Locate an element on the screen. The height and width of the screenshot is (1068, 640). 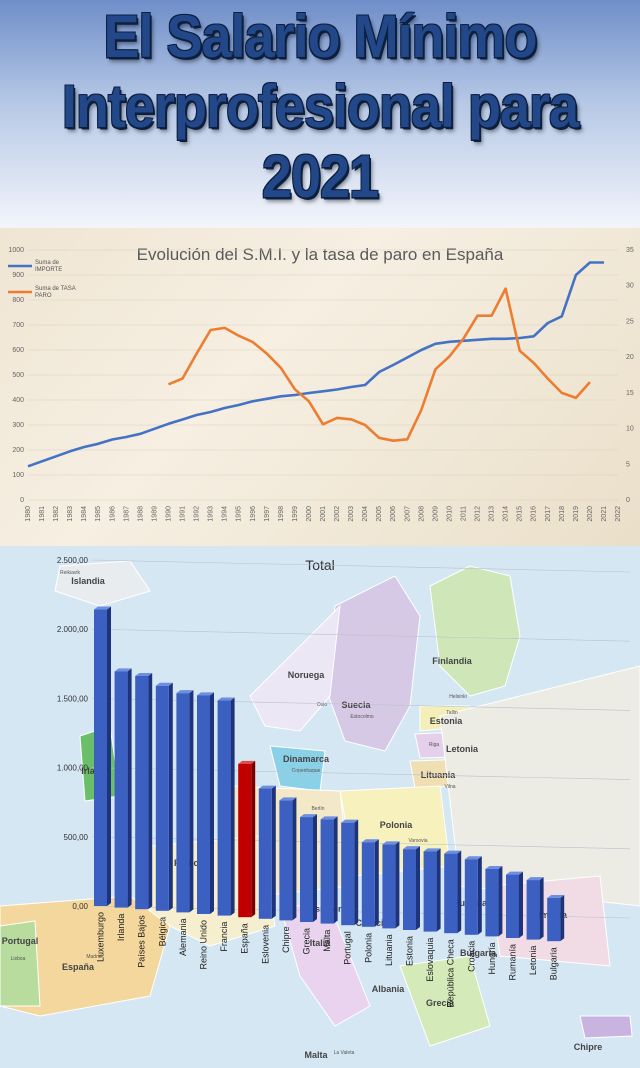
map-country-label: Dinamarca is located at coordinates (306, 759).